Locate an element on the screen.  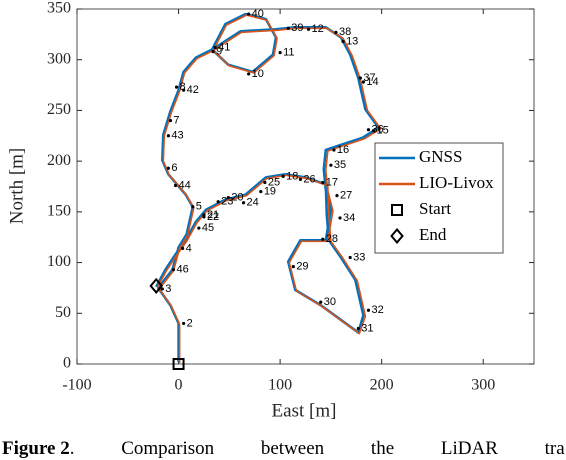
y-tick-label: 150 is located at coordinates (59, 211).